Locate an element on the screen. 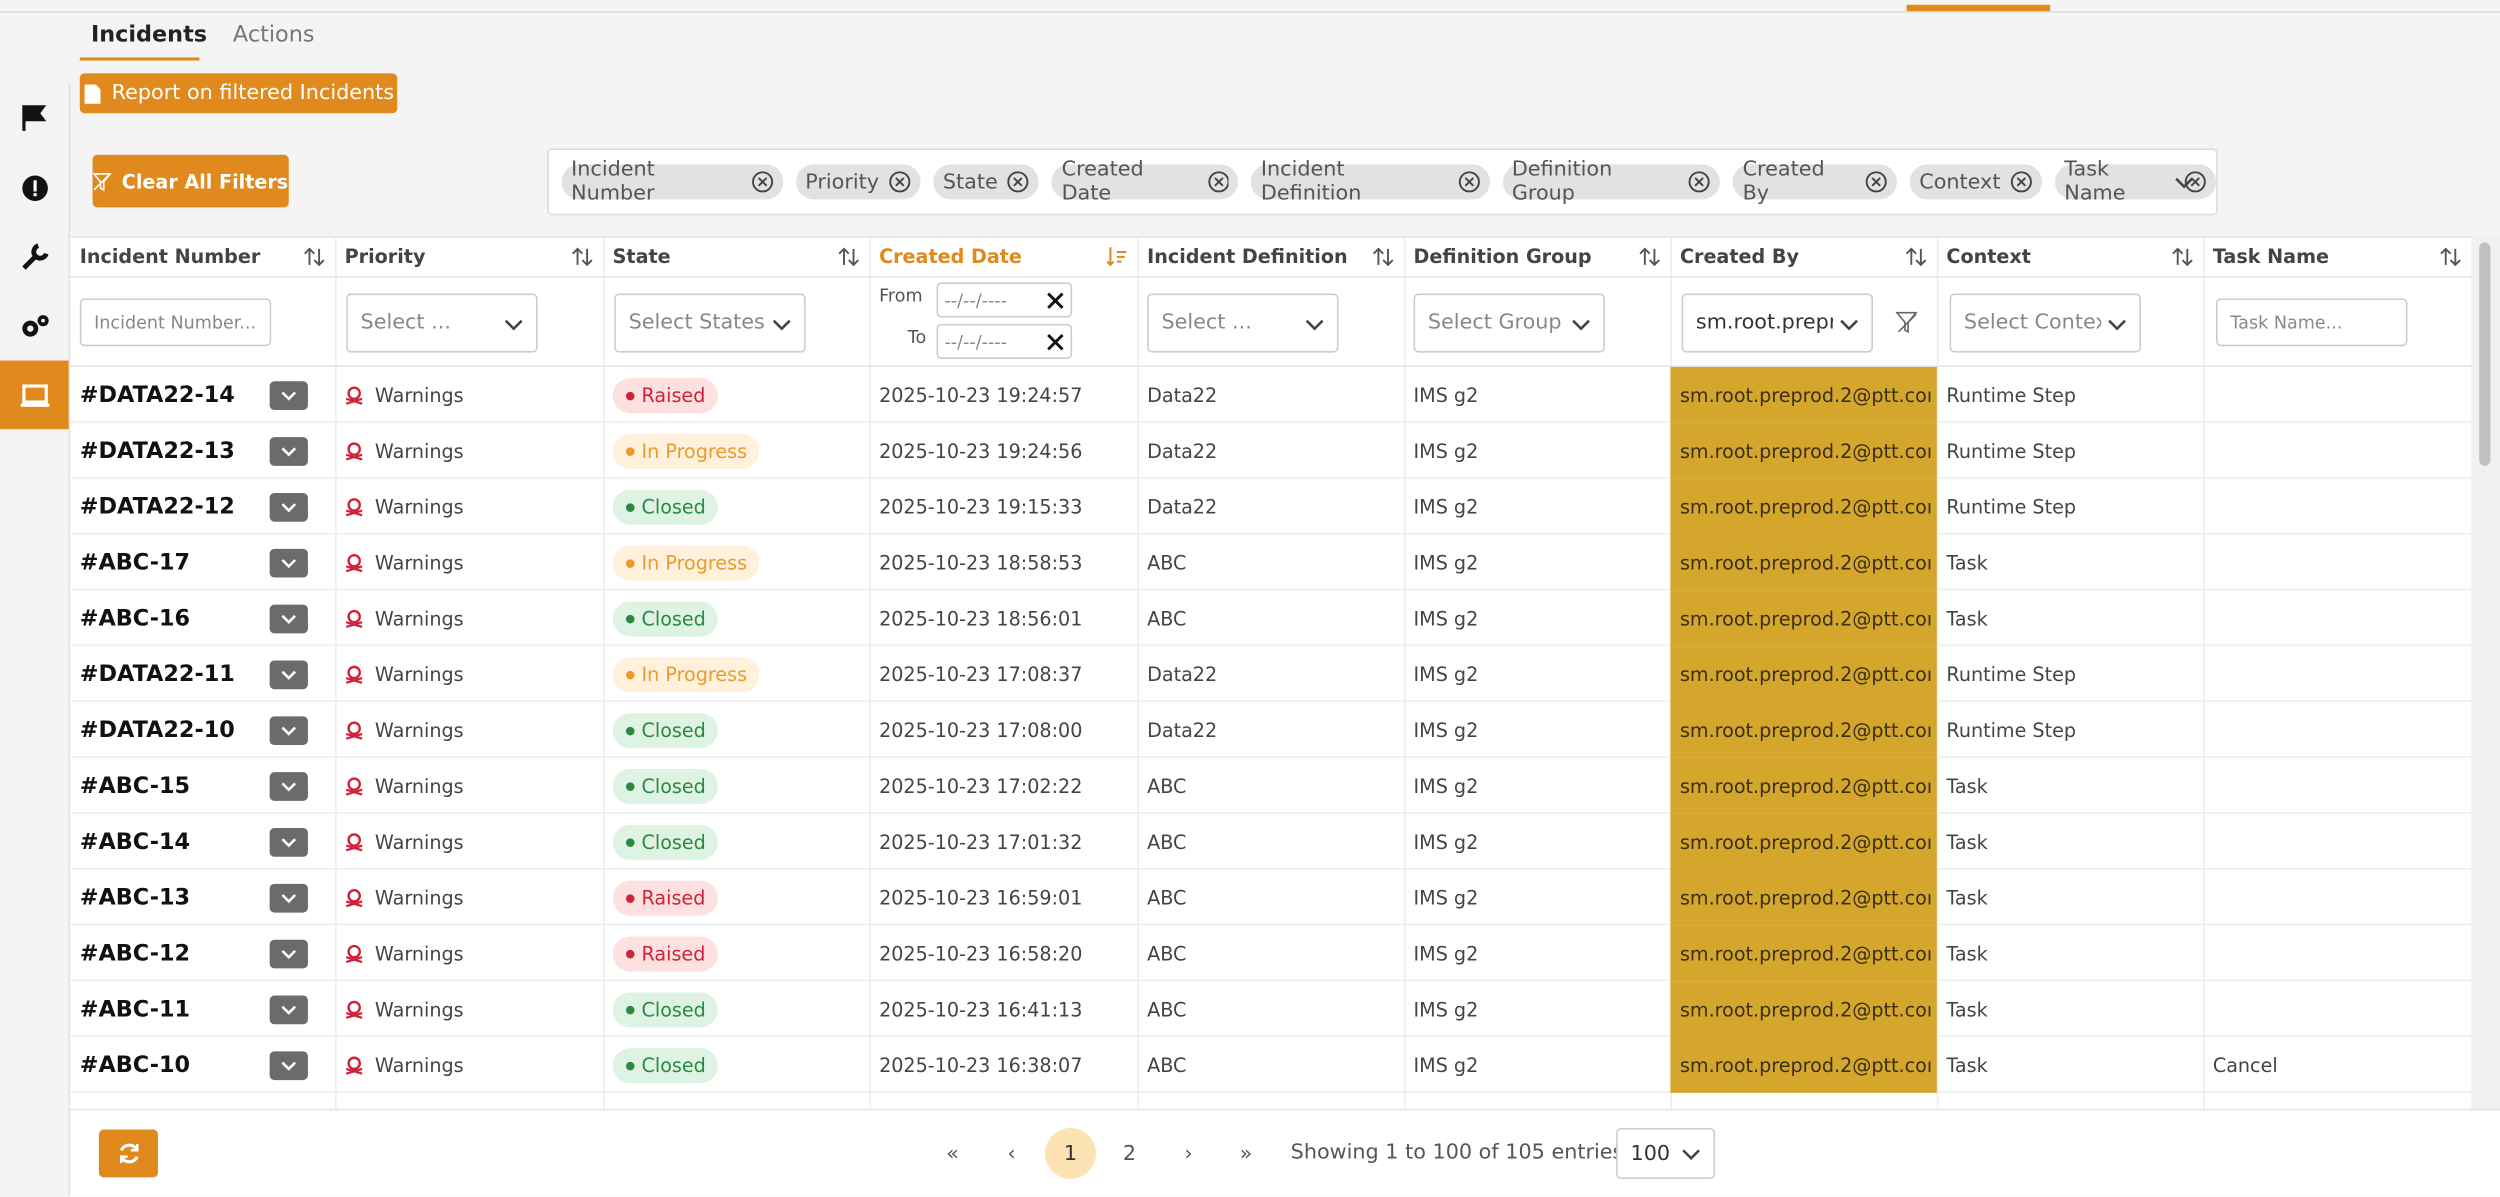 The width and height of the screenshot is (2500, 1197). incident-id: #ABC-13 is located at coordinates (135, 897).